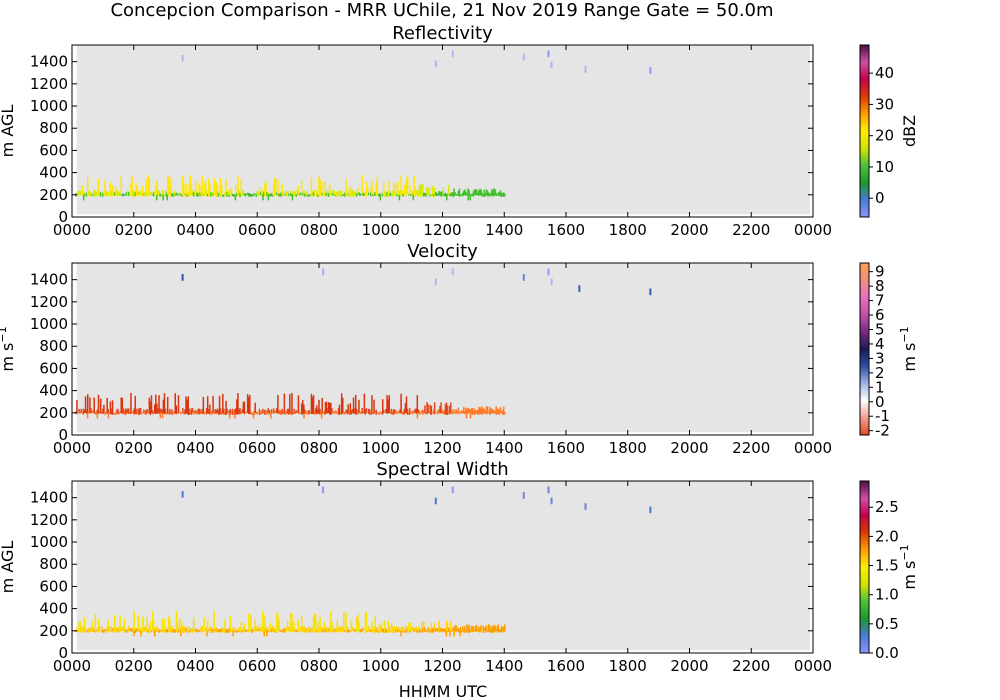 The image size is (1000, 700). Describe the element at coordinates (751, 448) in the screenshot. I see `x-tick-label: 2200` at that location.